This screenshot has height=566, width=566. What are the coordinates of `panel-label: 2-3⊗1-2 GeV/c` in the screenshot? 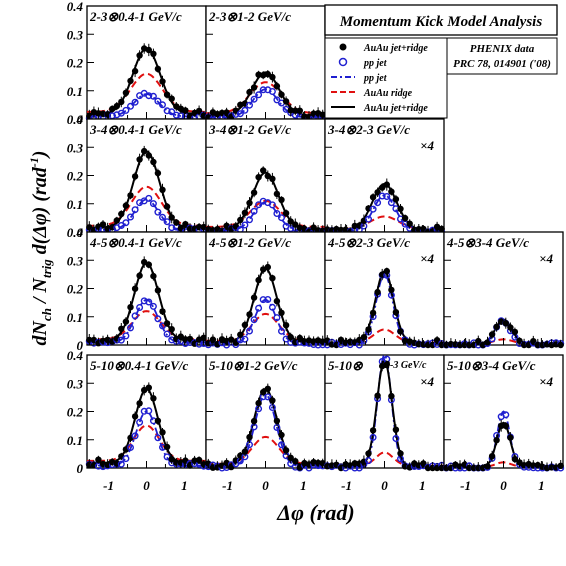 It's located at (249, 16).